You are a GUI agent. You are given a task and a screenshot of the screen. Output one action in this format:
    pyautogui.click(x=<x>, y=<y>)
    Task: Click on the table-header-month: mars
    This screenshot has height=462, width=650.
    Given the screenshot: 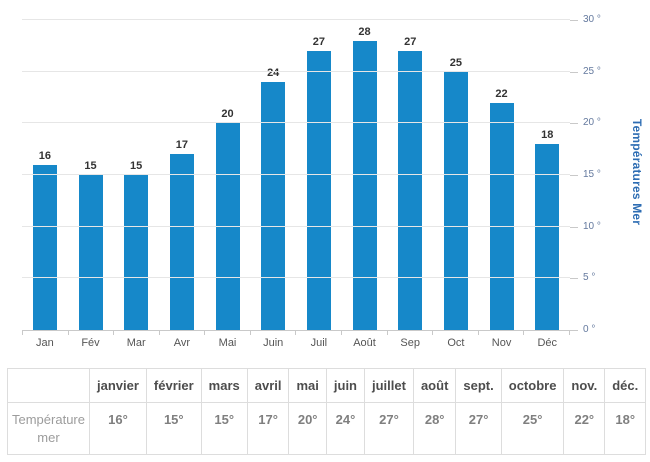 What is the action you would take?
    pyautogui.click(x=224, y=385)
    